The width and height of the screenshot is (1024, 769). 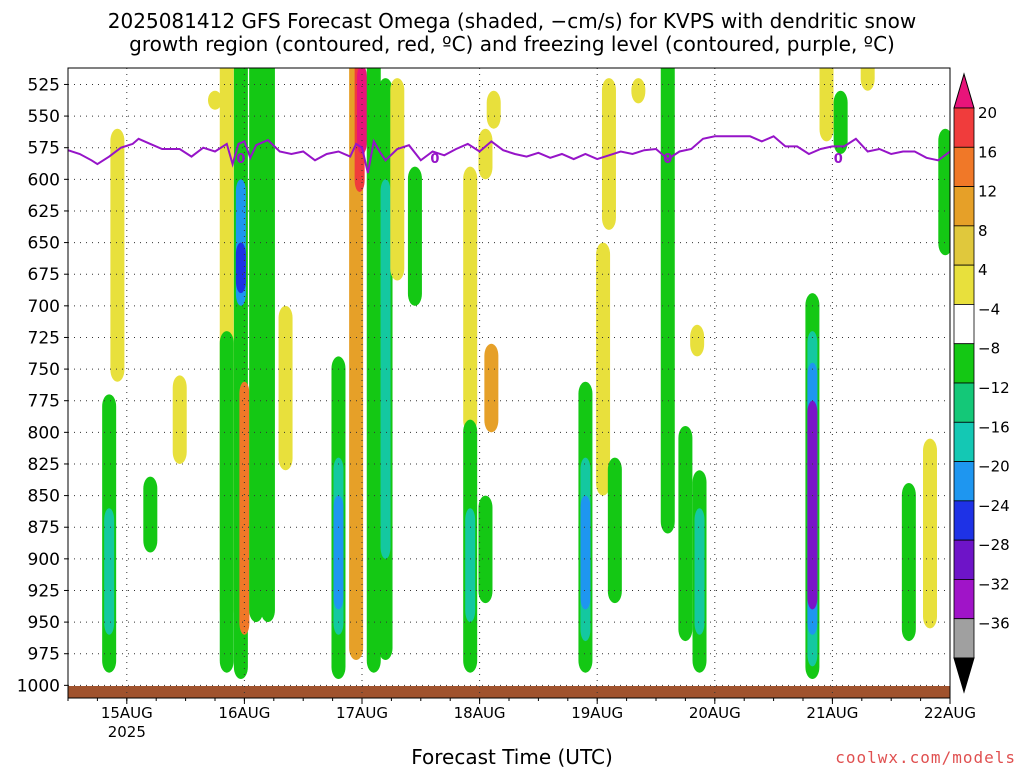 What do you see at coordinates (981, 383) in the screenshot?
I see `colorbar: 20 16 12 8 4 −4 −8 −12 −16 −20 −24 −28 −32 −36` at bounding box center [981, 383].